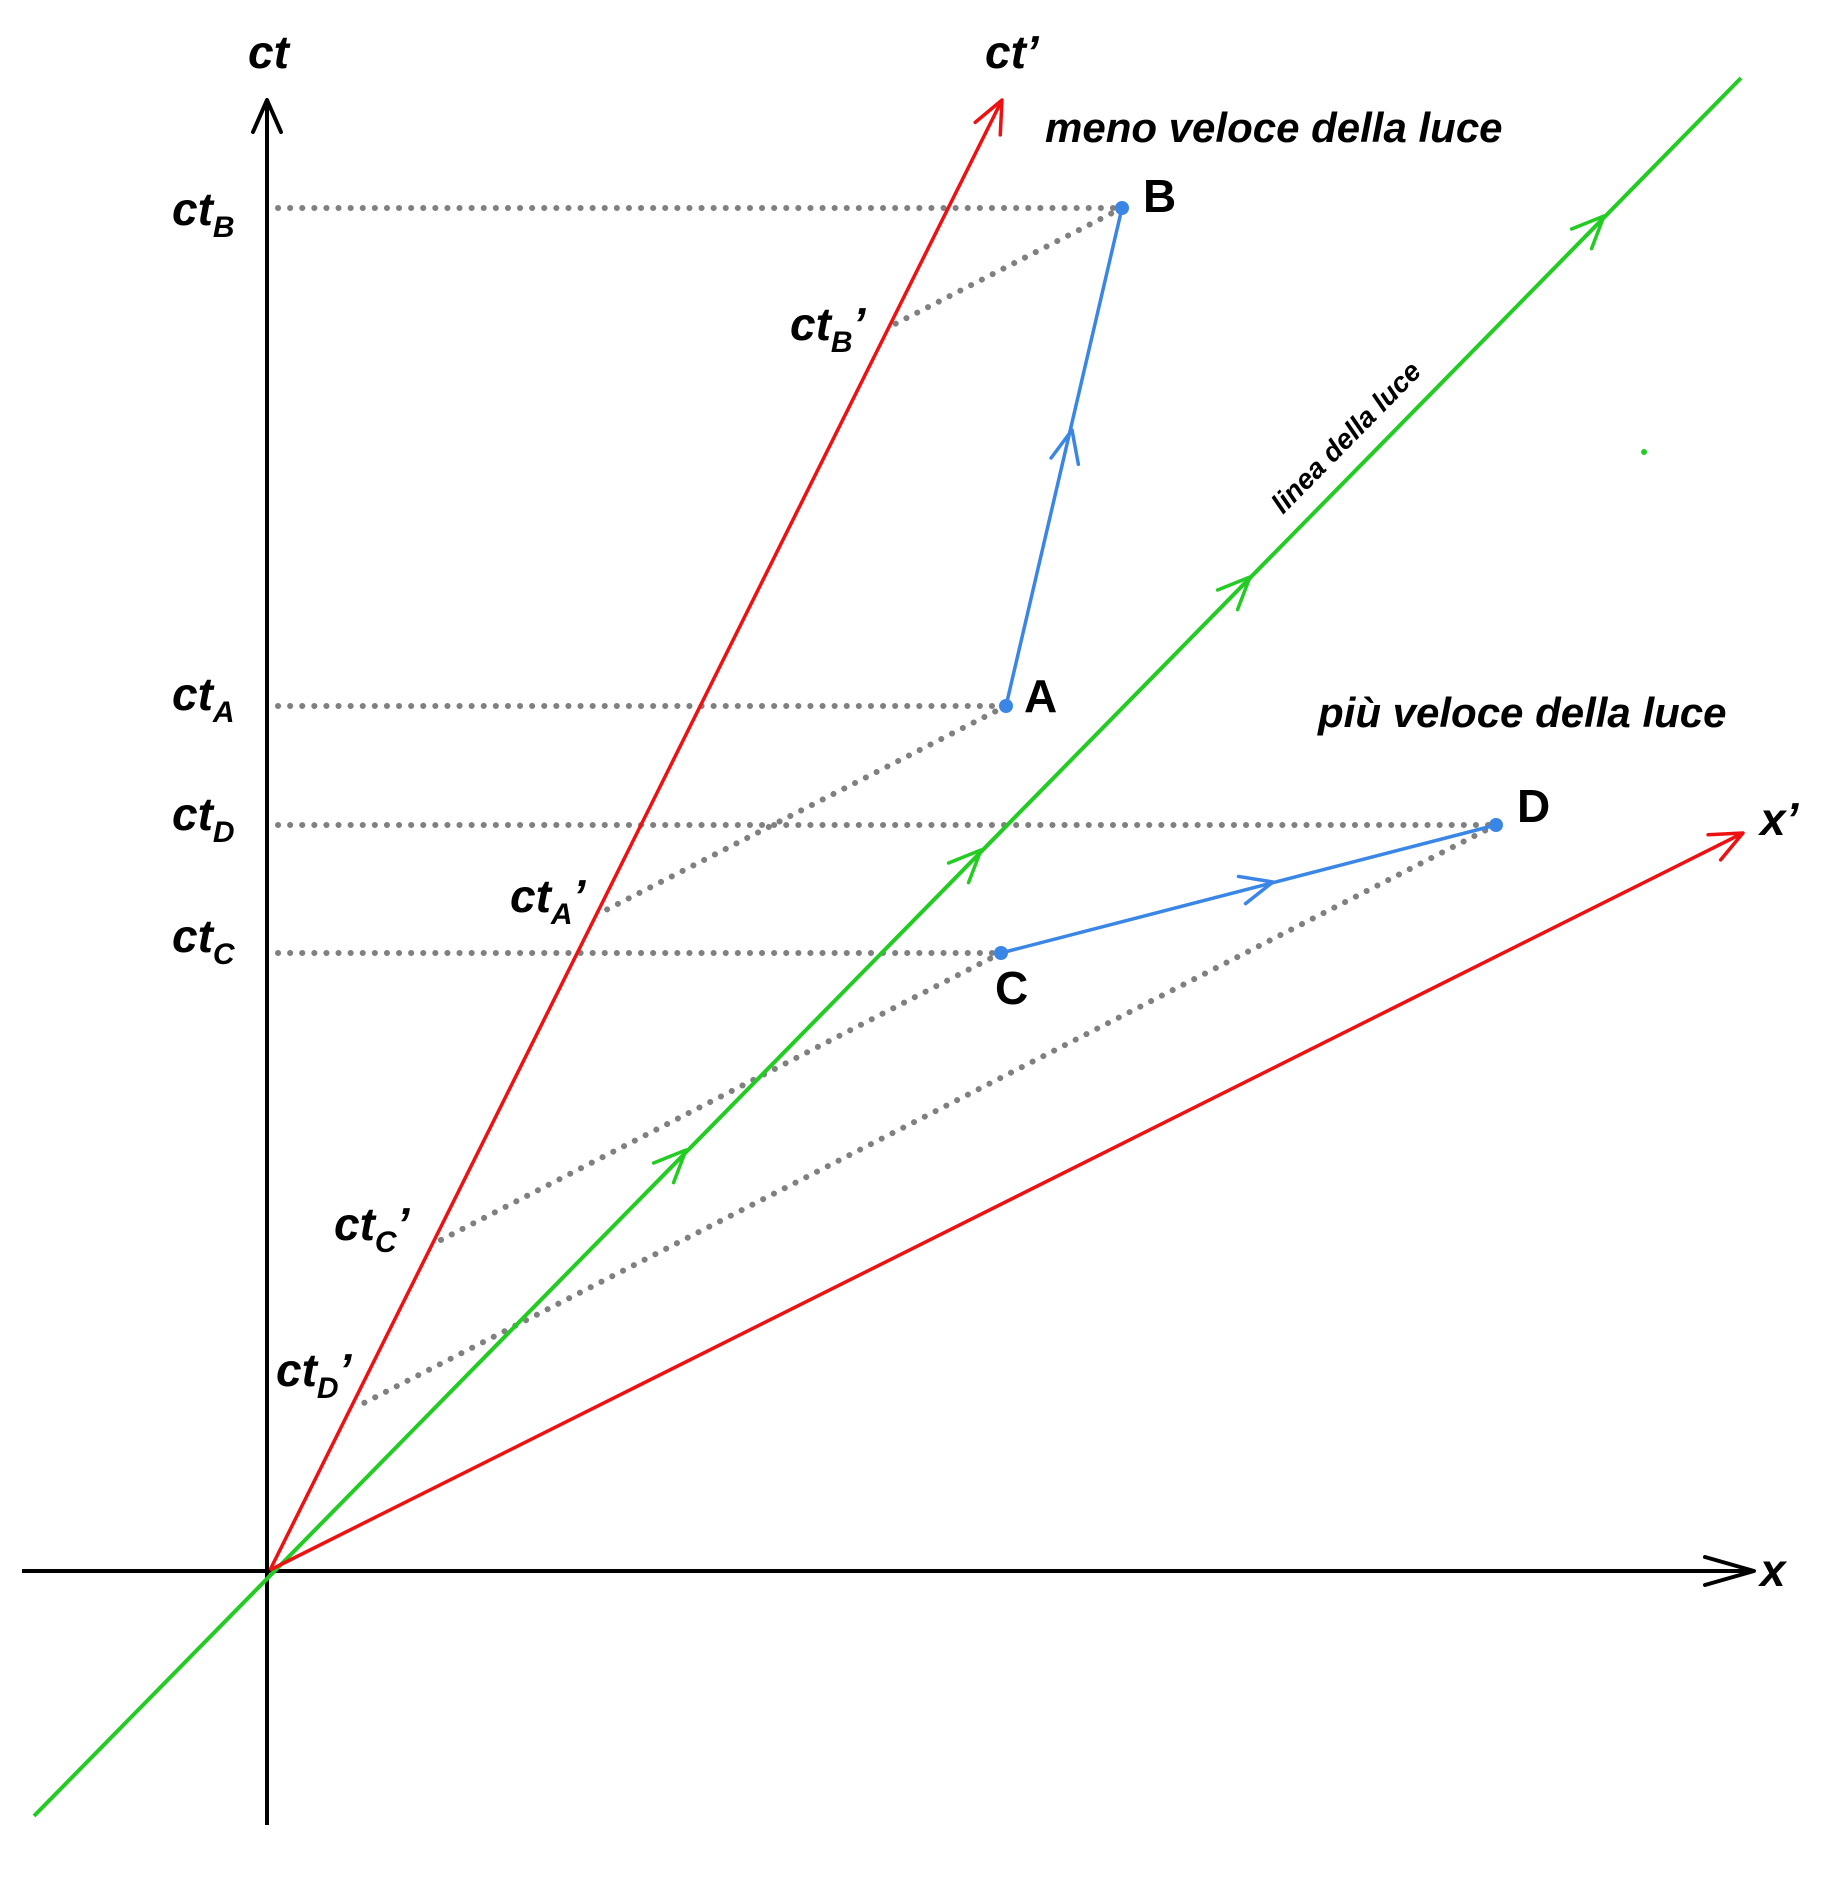 Image resolution: width=1830 pixels, height=1890 pixels. Describe the element at coordinates (1772, 1570) in the screenshot. I see `x-axis-label: x` at that location.